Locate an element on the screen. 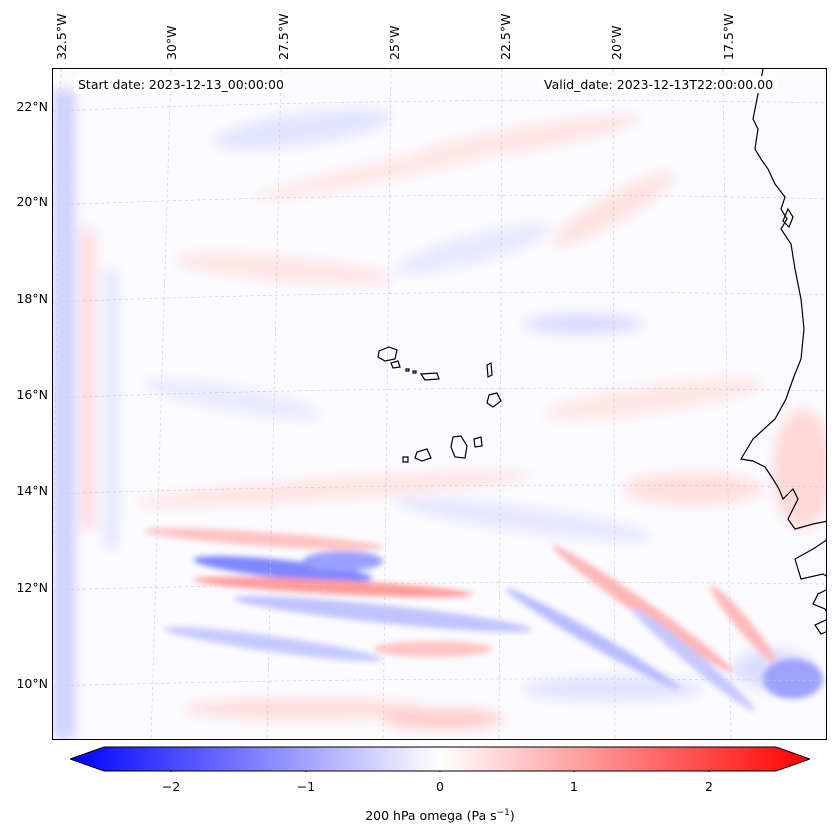 Image resolution: width=837 pixels, height=839 pixels. colorbar-ticks is located at coordinates (440, 771).